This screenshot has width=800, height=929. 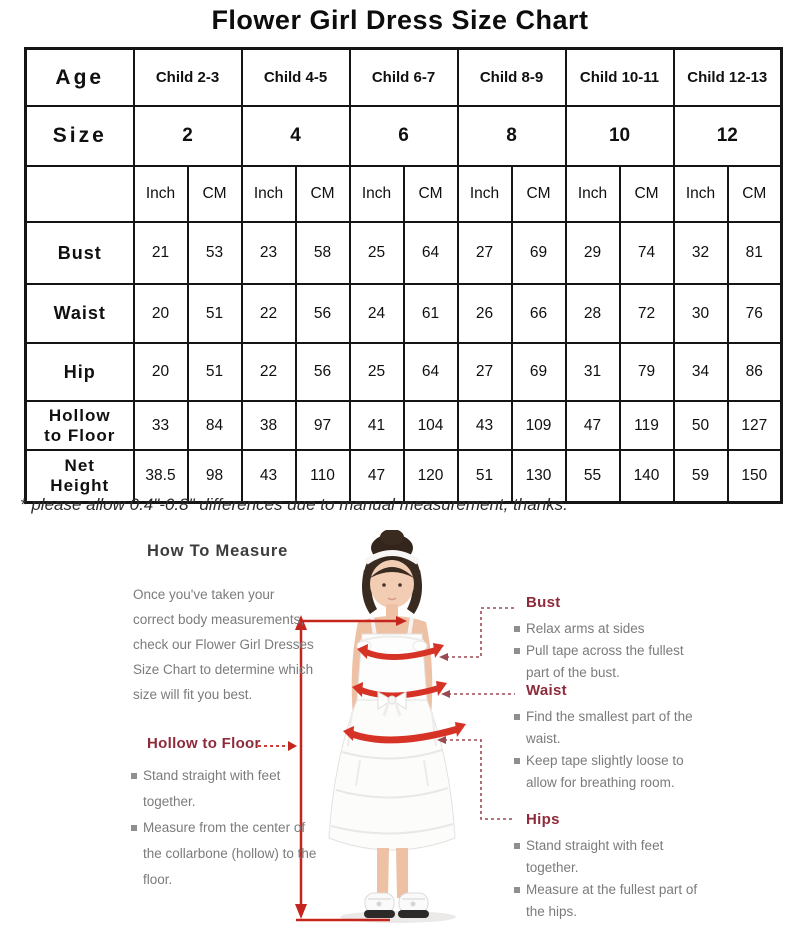 What do you see at coordinates (754, 253) in the screenshot?
I see `value-cell: 81` at bounding box center [754, 253].